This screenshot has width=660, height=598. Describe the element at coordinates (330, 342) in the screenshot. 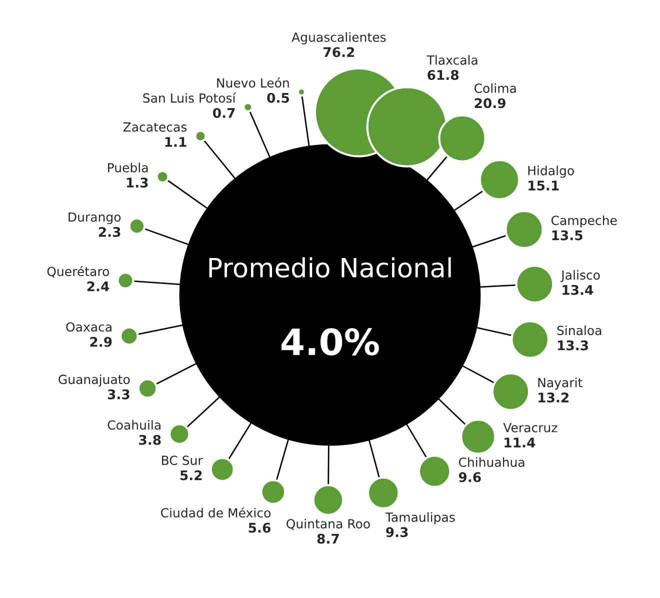

I see `text: 4.0%` at that location.